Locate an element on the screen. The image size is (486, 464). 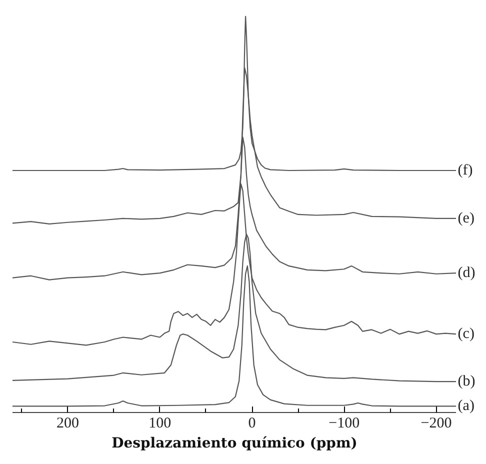
series-label: (d) is located at coordinates (467, 273).